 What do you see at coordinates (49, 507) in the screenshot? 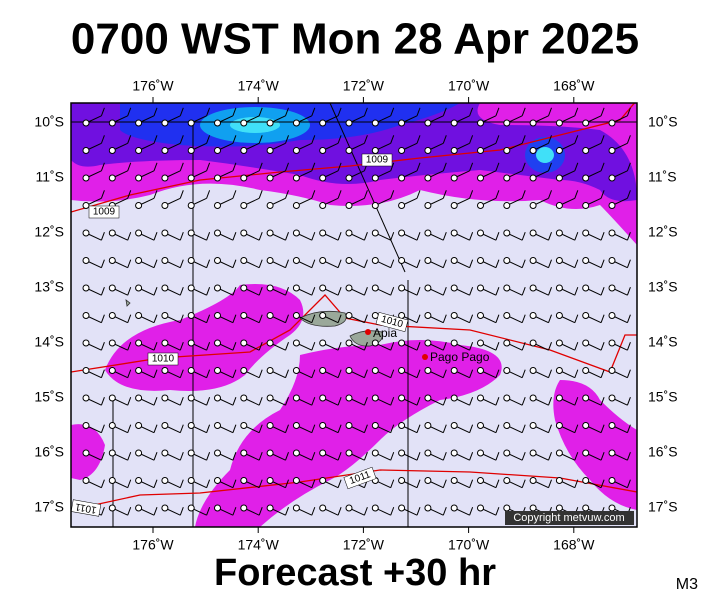
I see `lat-label: 17˚S` at bounding box center [49, 507].